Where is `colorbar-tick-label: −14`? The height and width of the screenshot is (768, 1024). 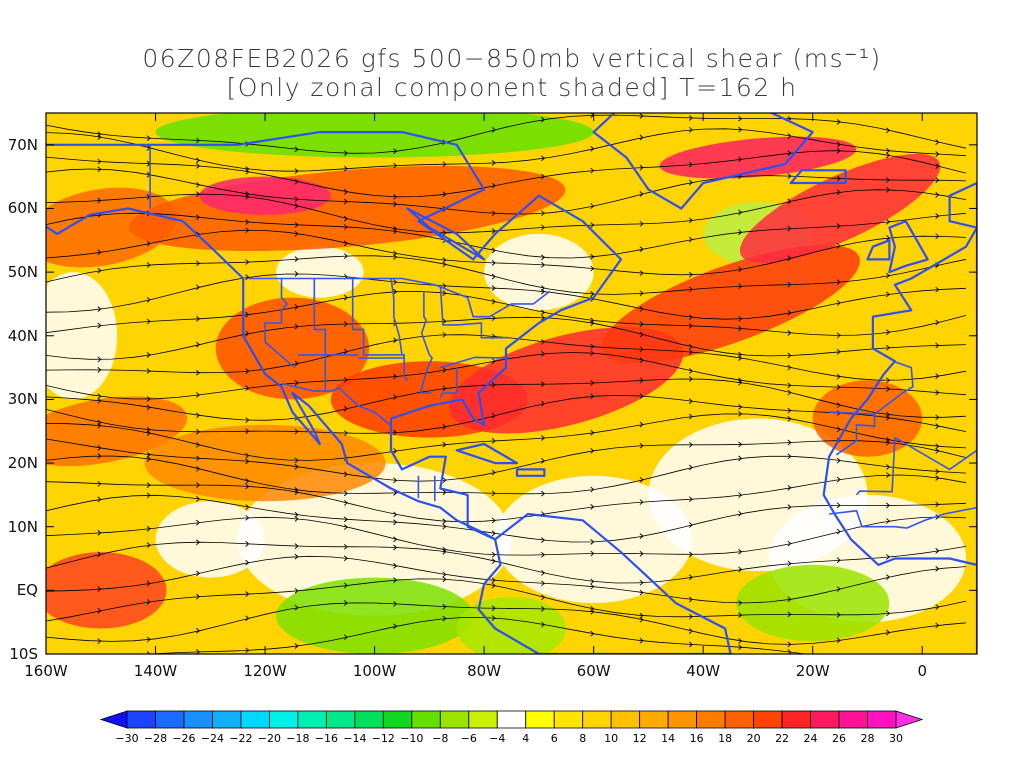 colorbar-tick-label: −14 is located at coordinates (355, 738).